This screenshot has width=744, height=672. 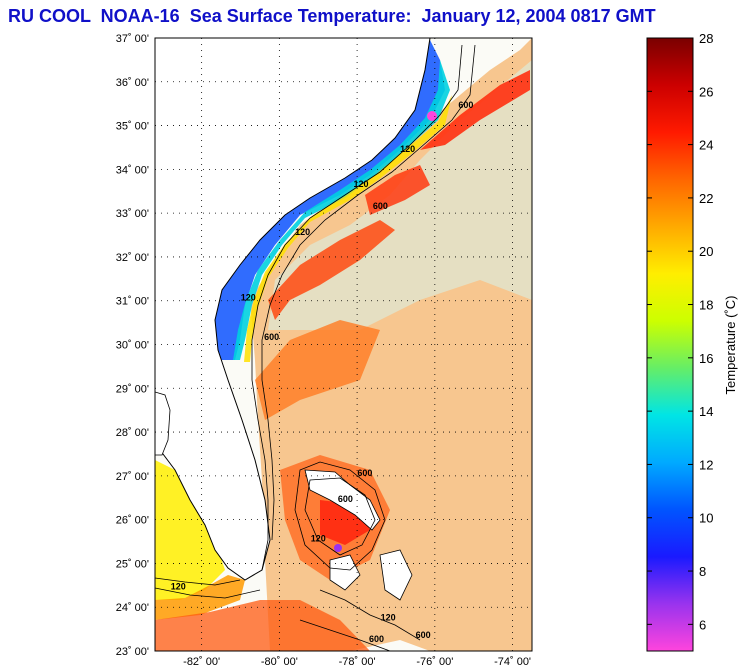 What do you see at coordinates (132, 389) in the screenshot?
I see `lat-tick-label: 29˚ 00'` at bounding box center [132, 389].